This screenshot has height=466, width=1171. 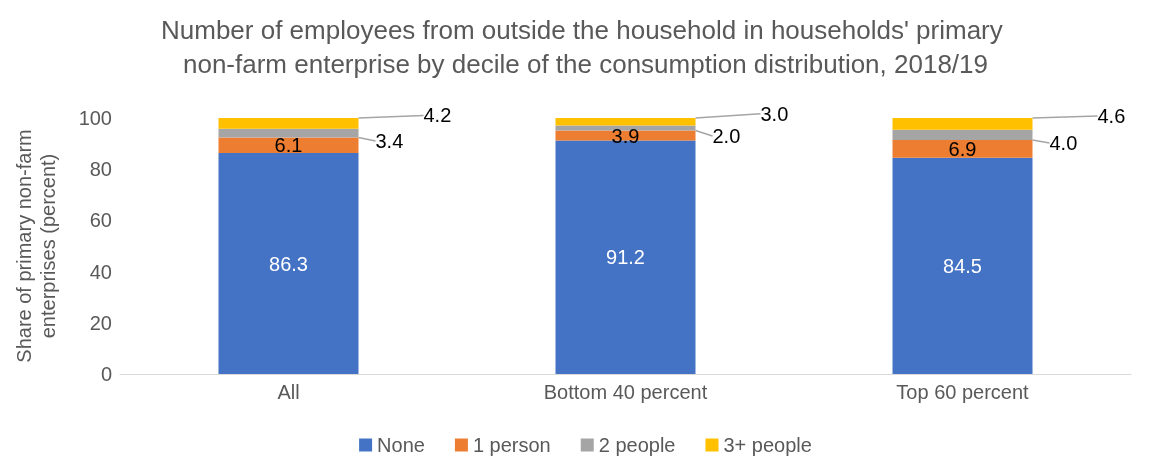 I want to click on data-label: 4.2, so click(x=437, y=115).